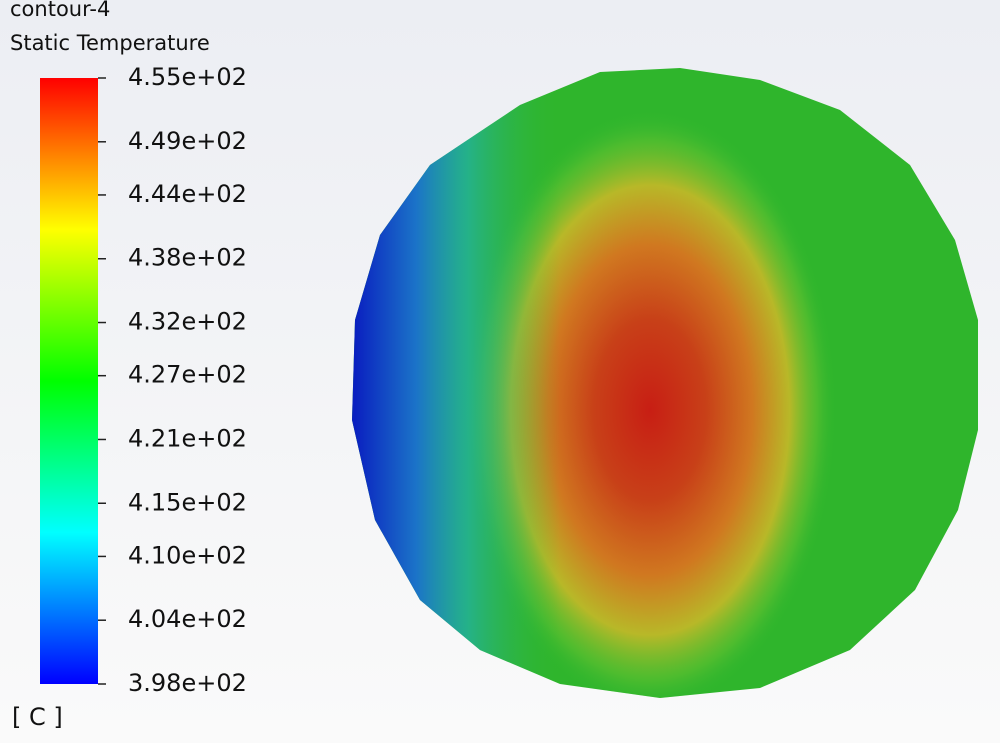 The height and width of the screenshot is (743, 1000). Describe the element at coordinates (187, 77) in the screenshot. I see `colorbar-tick-label: 4.55e+02` at that location.